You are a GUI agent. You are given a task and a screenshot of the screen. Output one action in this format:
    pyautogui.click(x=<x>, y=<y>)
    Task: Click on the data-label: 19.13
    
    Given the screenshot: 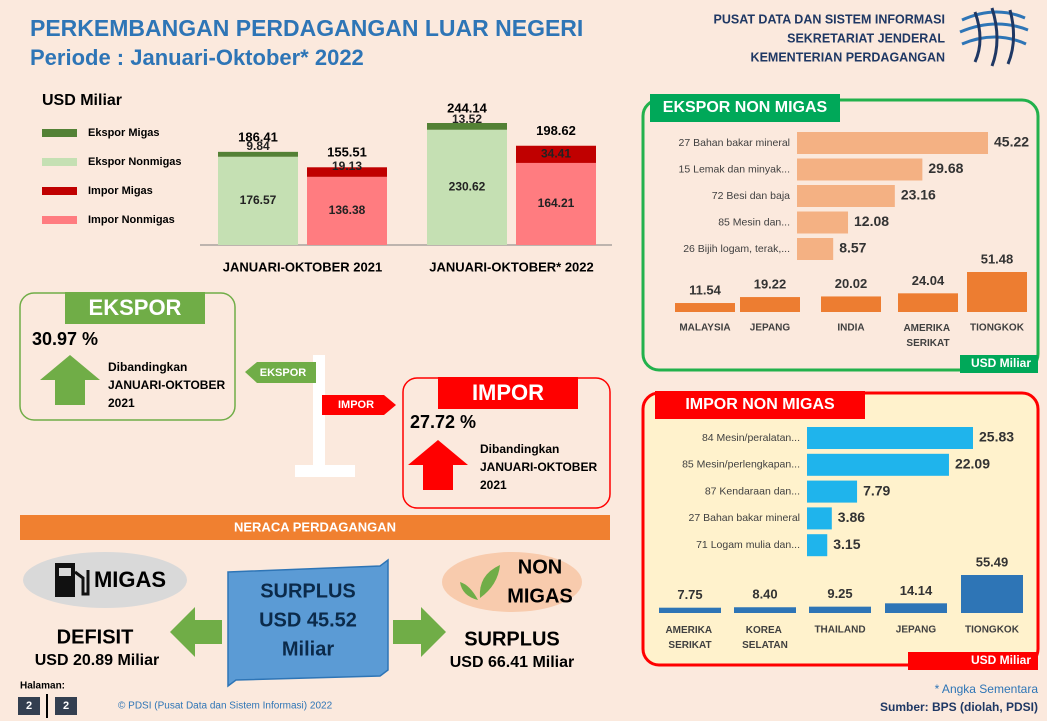 What is the action you would take?
    pyautogui.click(x=347, y=166)
    